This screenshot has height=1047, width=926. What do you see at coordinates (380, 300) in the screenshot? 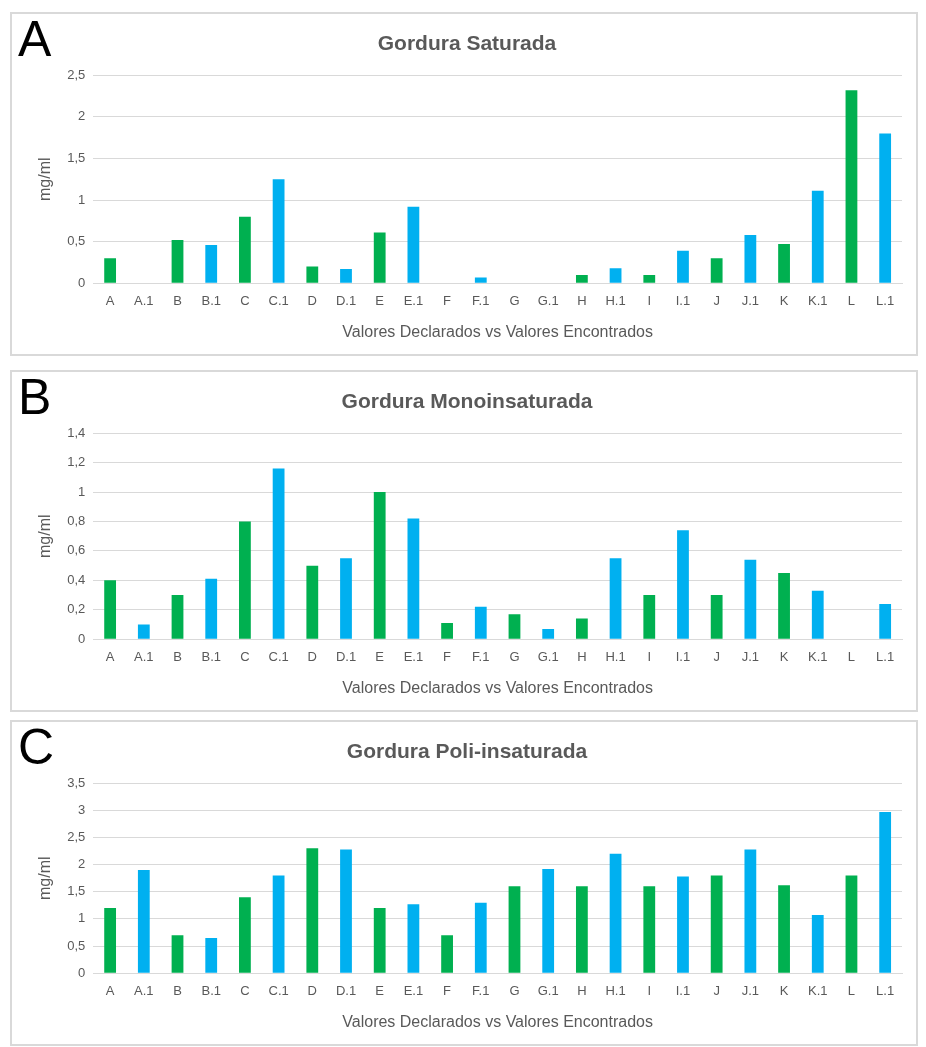
I see `x-tick-label: E` at bounding box center [380, 300].